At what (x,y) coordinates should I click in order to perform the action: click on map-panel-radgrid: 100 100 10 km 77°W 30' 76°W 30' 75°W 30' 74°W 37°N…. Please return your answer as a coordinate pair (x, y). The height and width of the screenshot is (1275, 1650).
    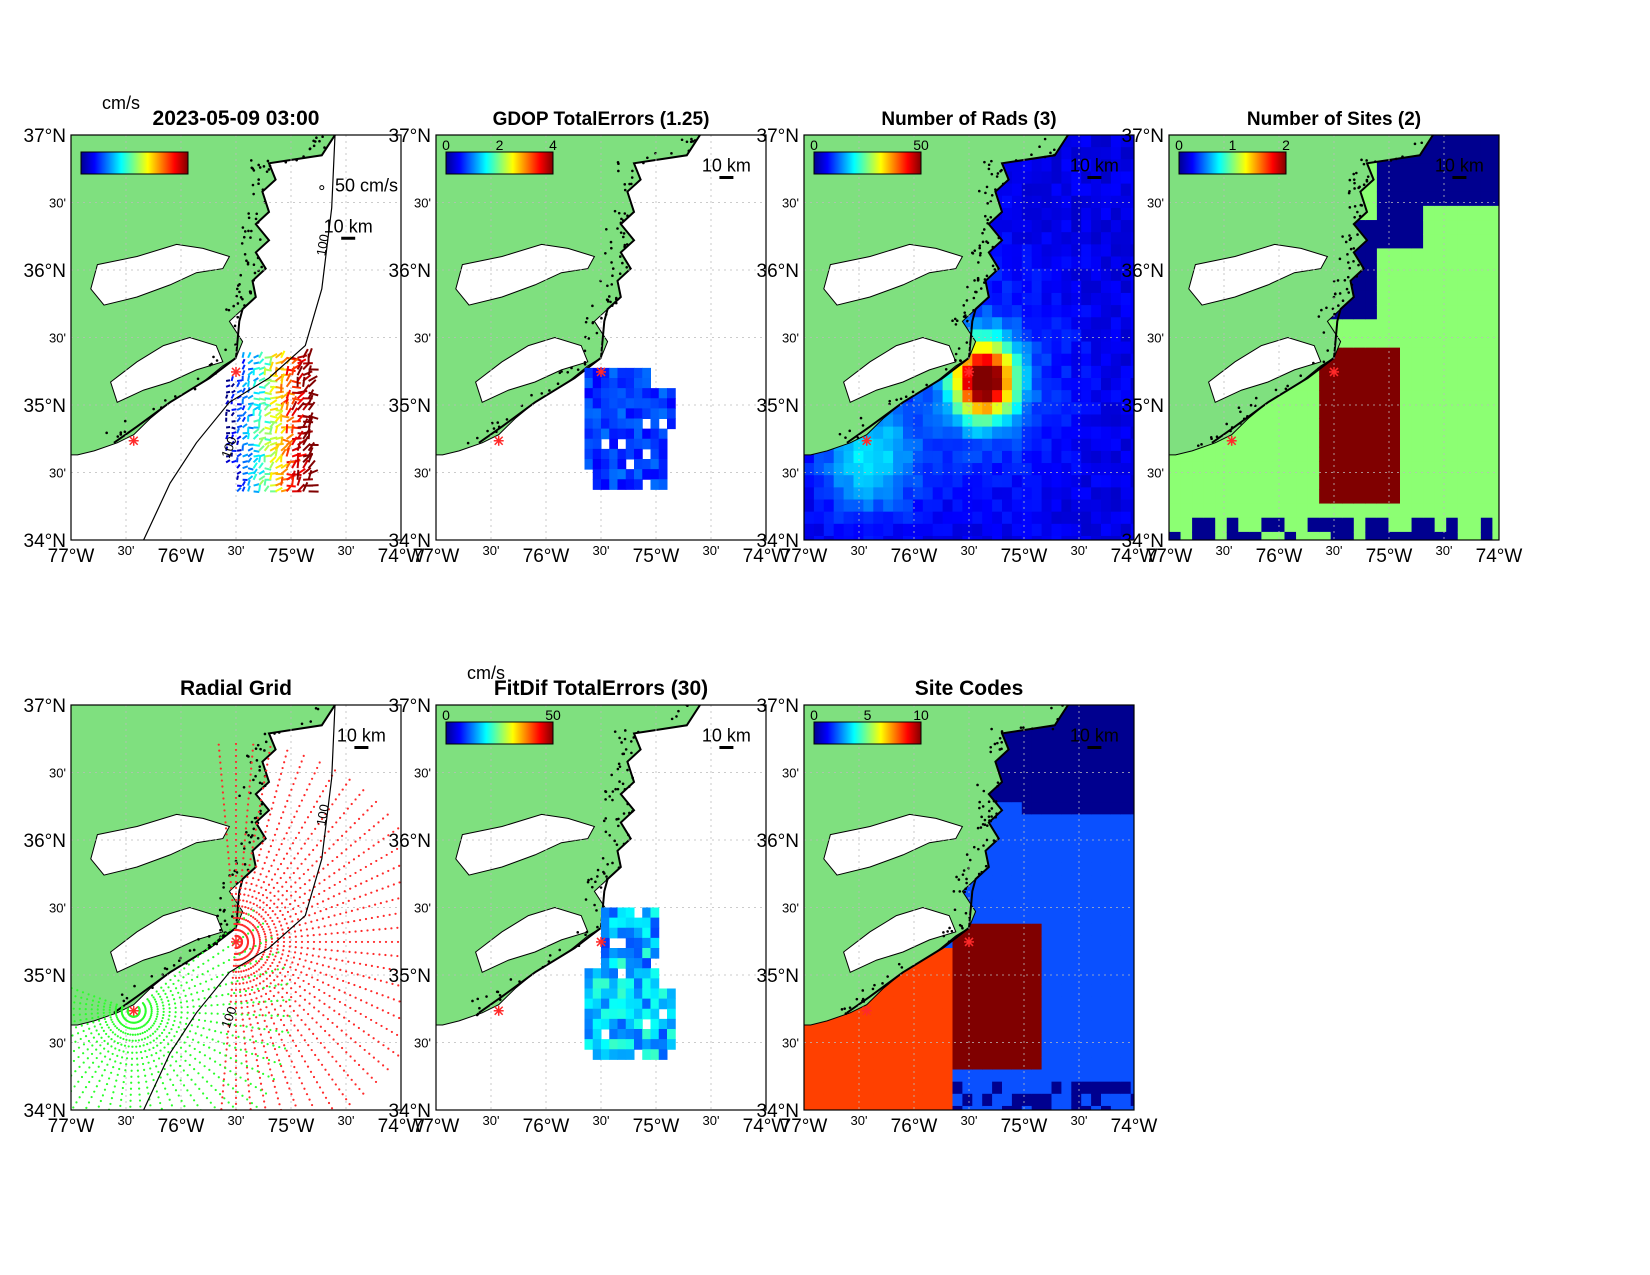
    Looking at the image, I should click on (224, 907).